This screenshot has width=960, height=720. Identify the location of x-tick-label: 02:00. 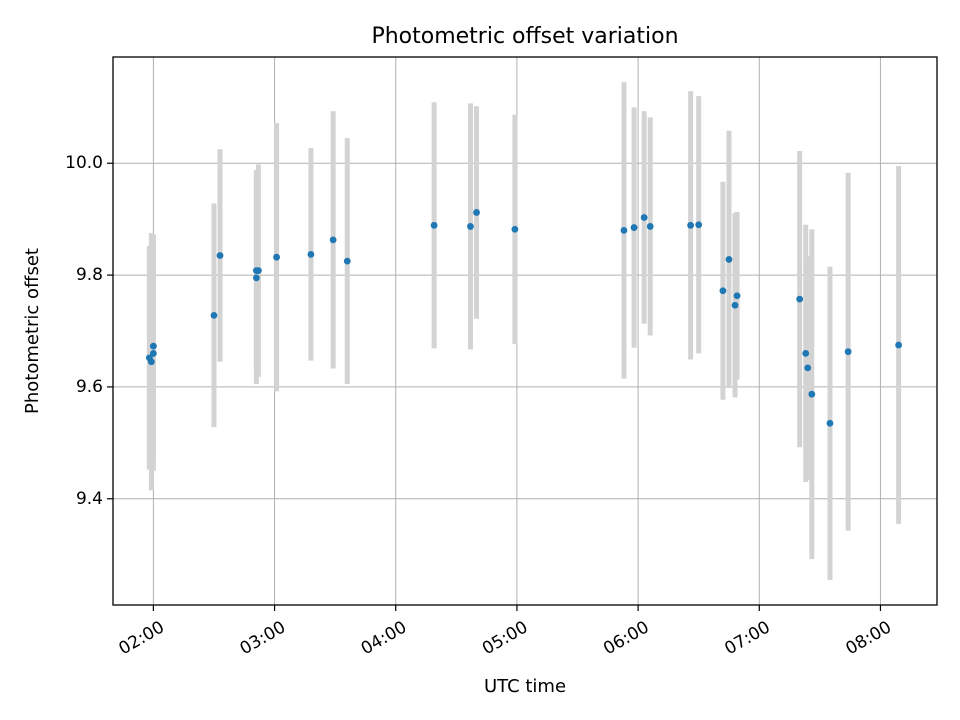
(141, 638).